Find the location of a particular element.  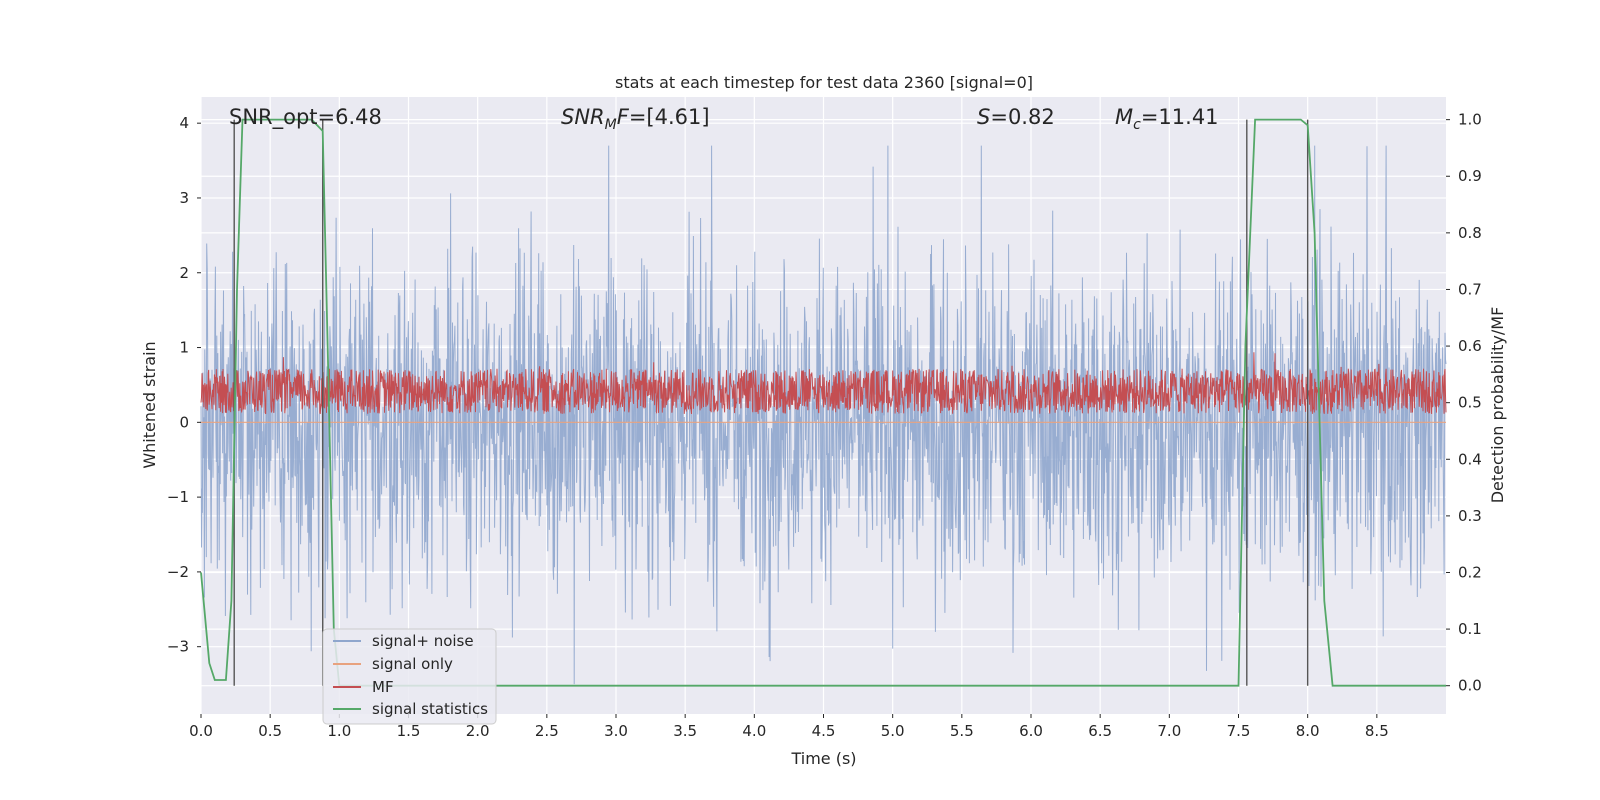

y-right-axis-label: Detection probability/MF is located at coordinates (1497, 405).